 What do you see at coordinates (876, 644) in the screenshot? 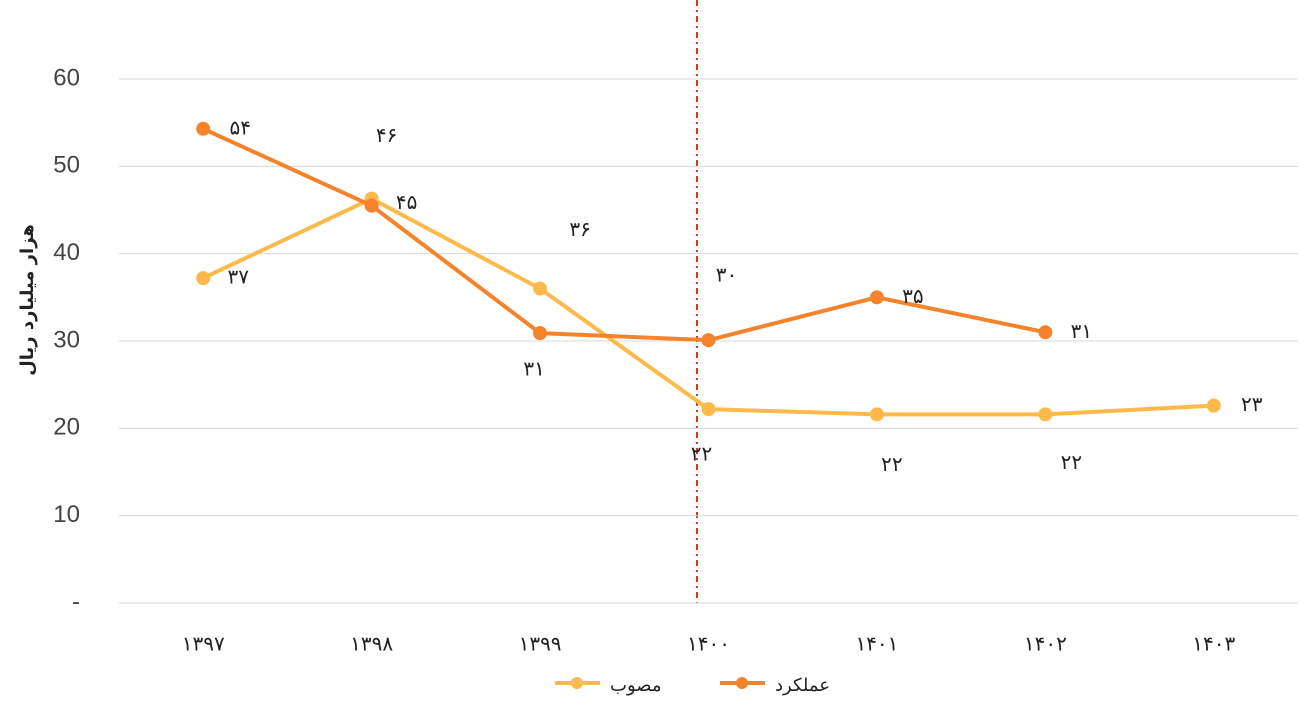
I see `x-tick-label: ۱۴۰۱` at bounding box center [876, 644].